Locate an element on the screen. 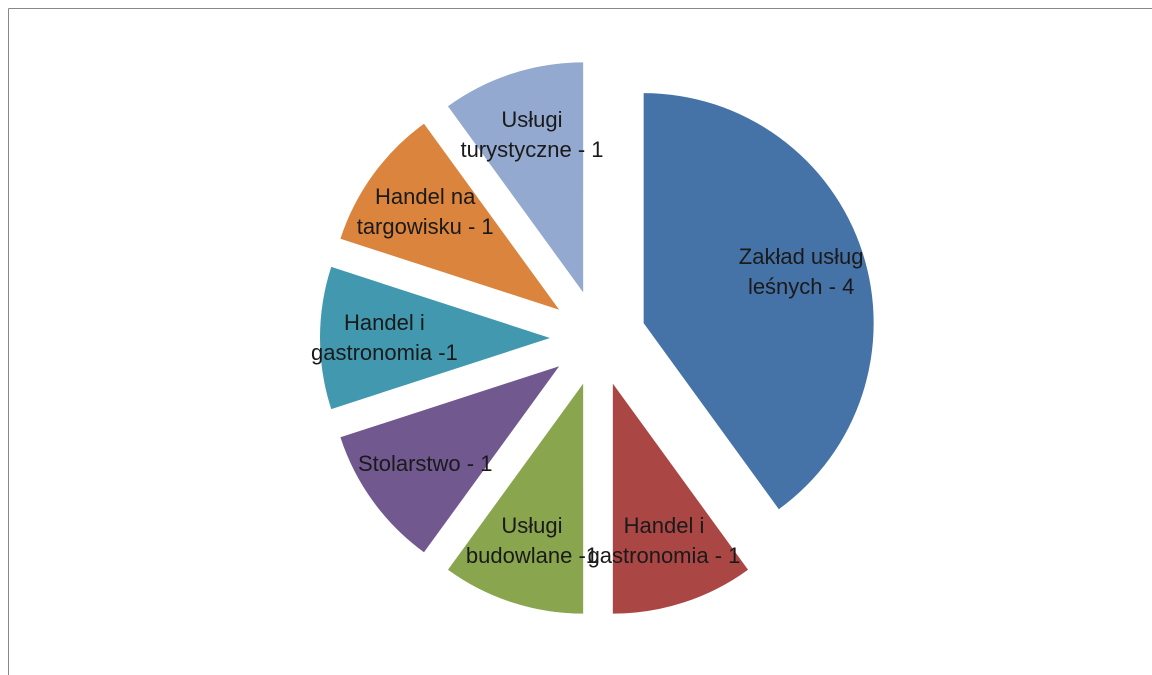  slice-label: Zakład usług leśnych - 4 is located at coordinates (801, 271).